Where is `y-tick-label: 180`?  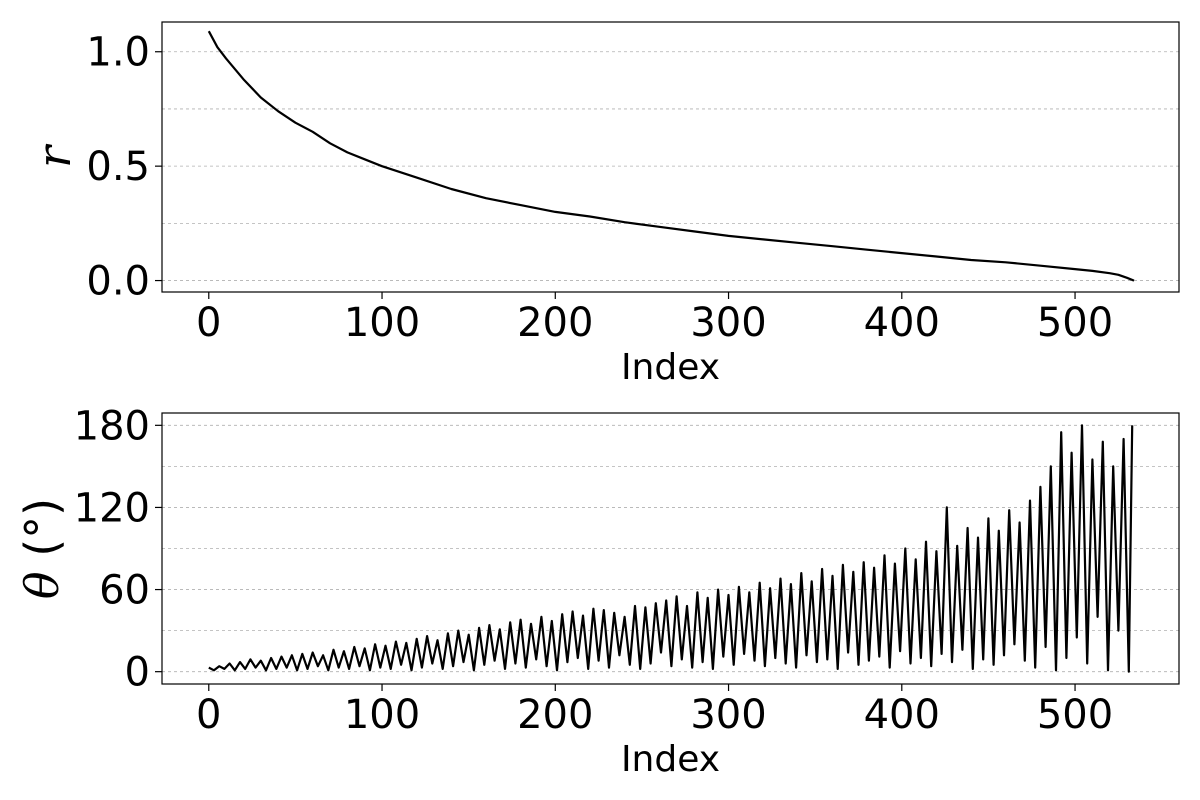 y-tick-label: 180 is located at coordinates (112, 426).